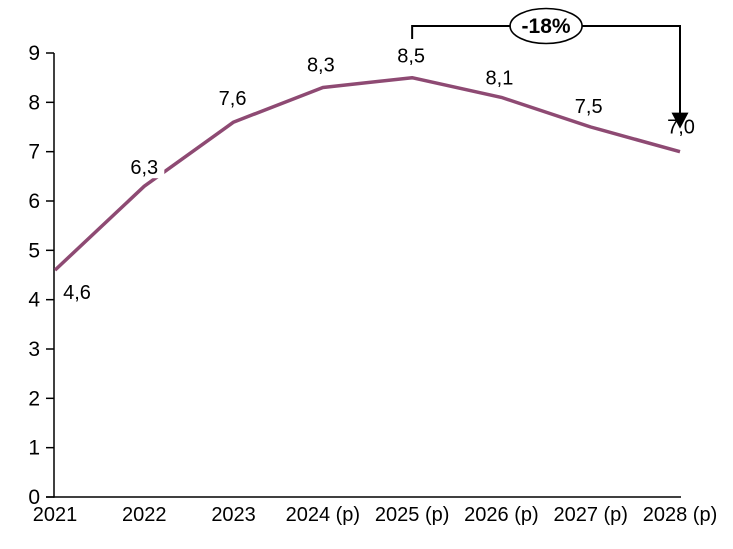 Image resolution: width=733 pixels, height=549 pixels. I want to click on data-label: 7,6, so click(233, 99).